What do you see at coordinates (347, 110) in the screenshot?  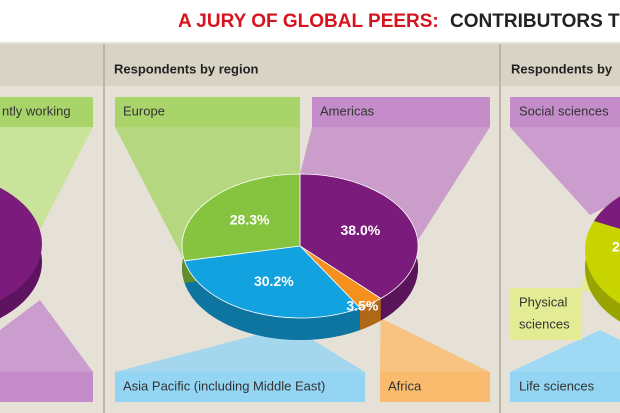 I see `category-label: Americas` at bounding box center [347, 110].